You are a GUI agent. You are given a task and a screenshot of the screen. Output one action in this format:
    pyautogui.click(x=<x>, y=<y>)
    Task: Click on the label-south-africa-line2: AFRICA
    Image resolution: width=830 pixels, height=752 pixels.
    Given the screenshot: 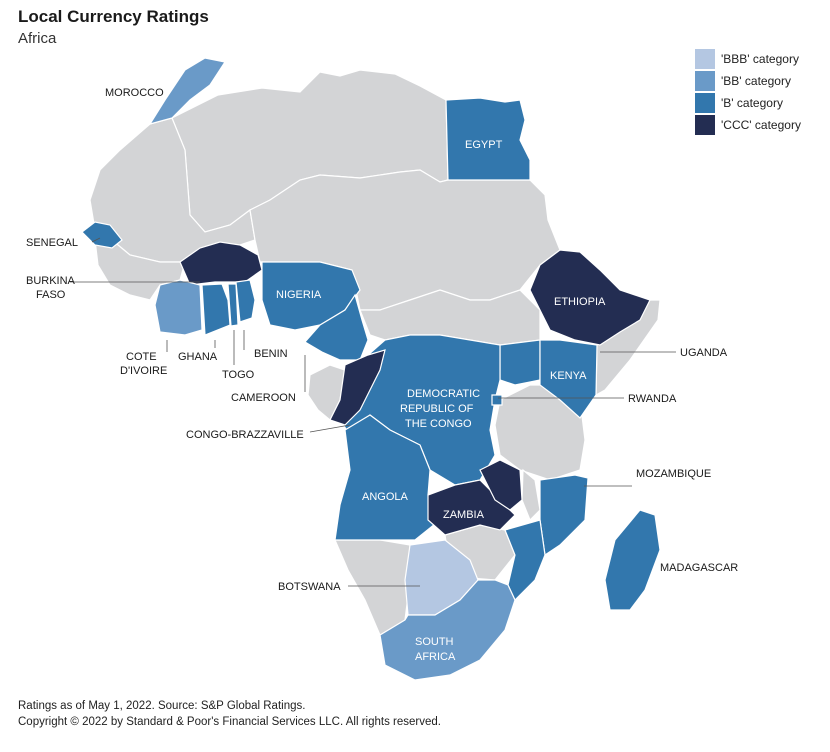 What is the action you would take?
    pyautogui.click(x=435, y=657)
    